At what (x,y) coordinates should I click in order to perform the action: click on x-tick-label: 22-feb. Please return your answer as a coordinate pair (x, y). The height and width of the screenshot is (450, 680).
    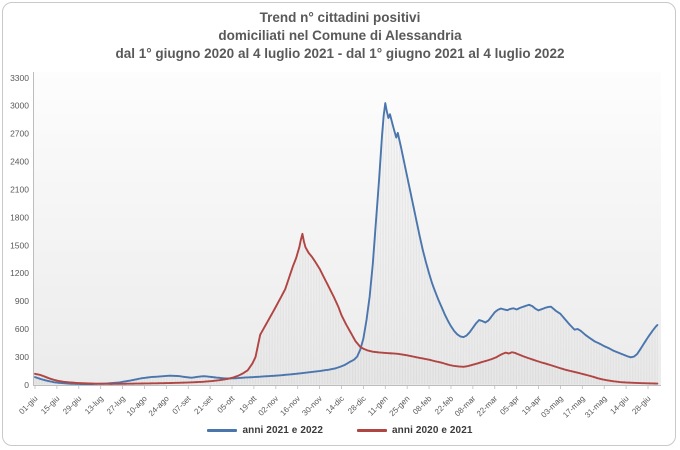
    Looking at the image, I should click on (444, 405).